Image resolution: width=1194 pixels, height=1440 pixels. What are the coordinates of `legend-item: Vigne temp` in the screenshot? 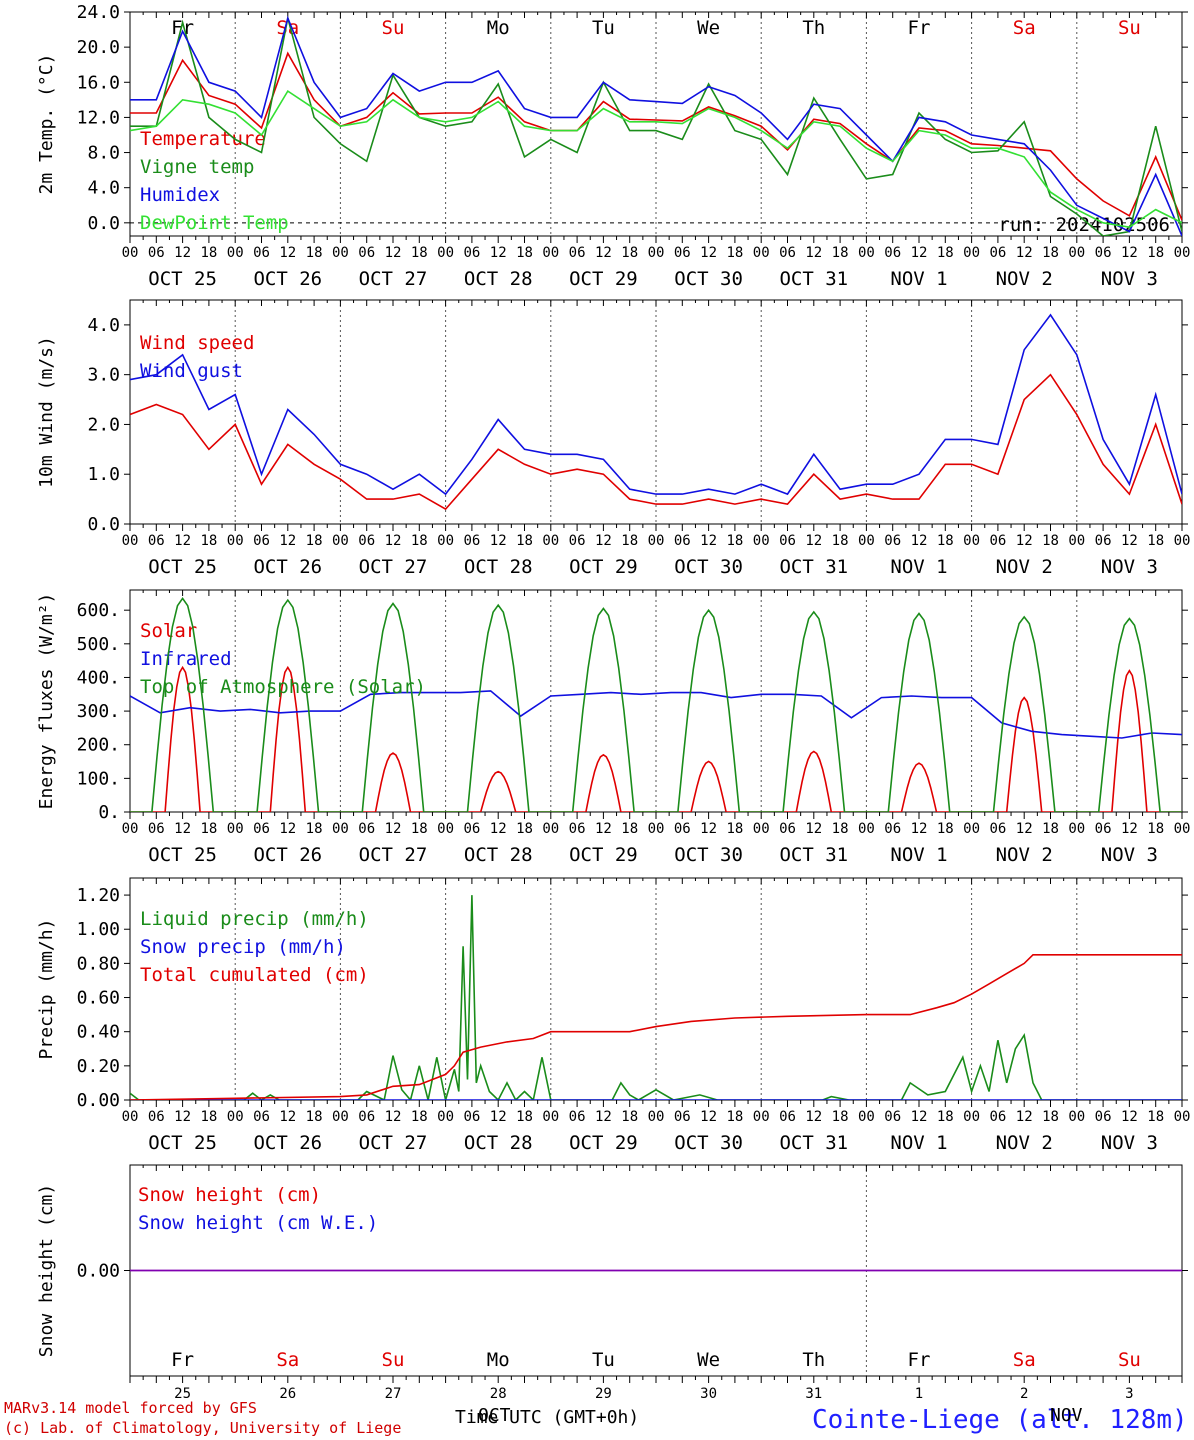 It's located at (197, 167).